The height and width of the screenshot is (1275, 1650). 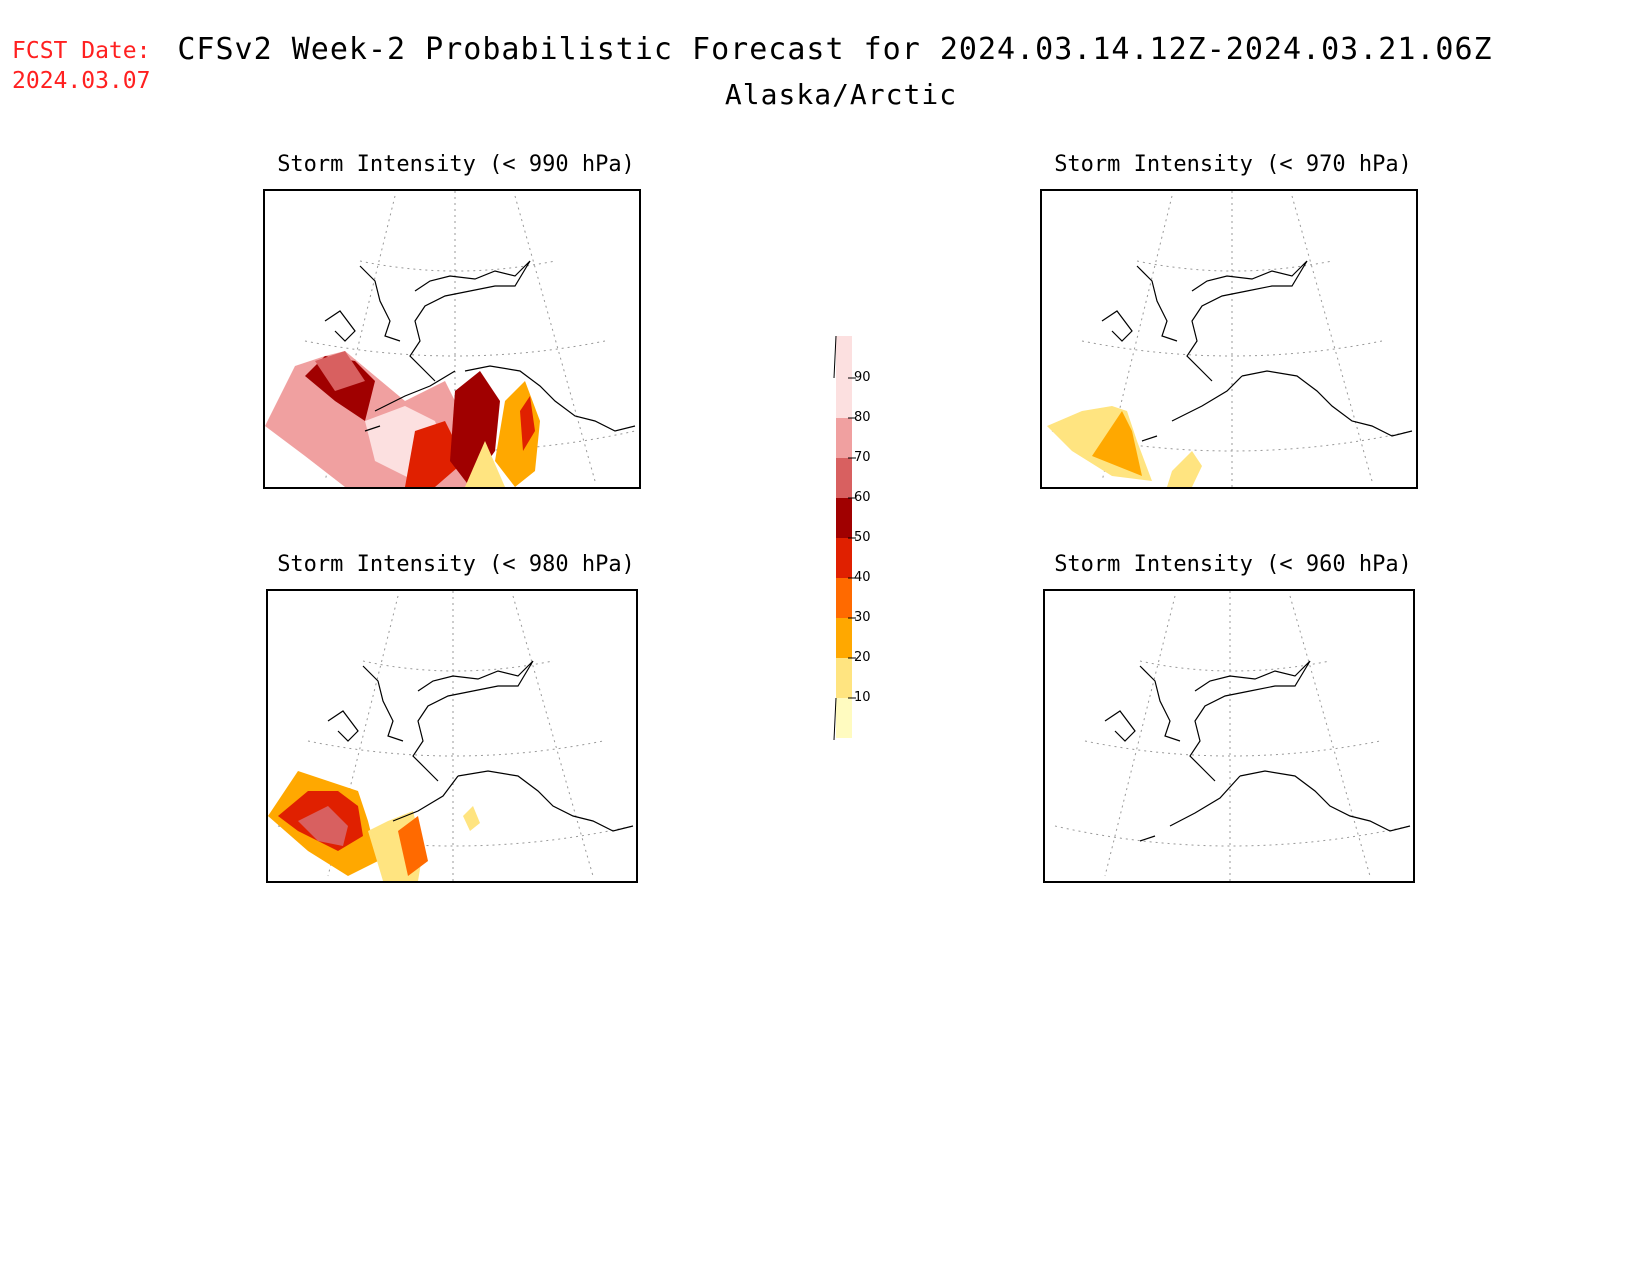 I want to click on colorbar-legend: 90 80 70 60 50 40 30 20 10, so click(x=861, y=538).